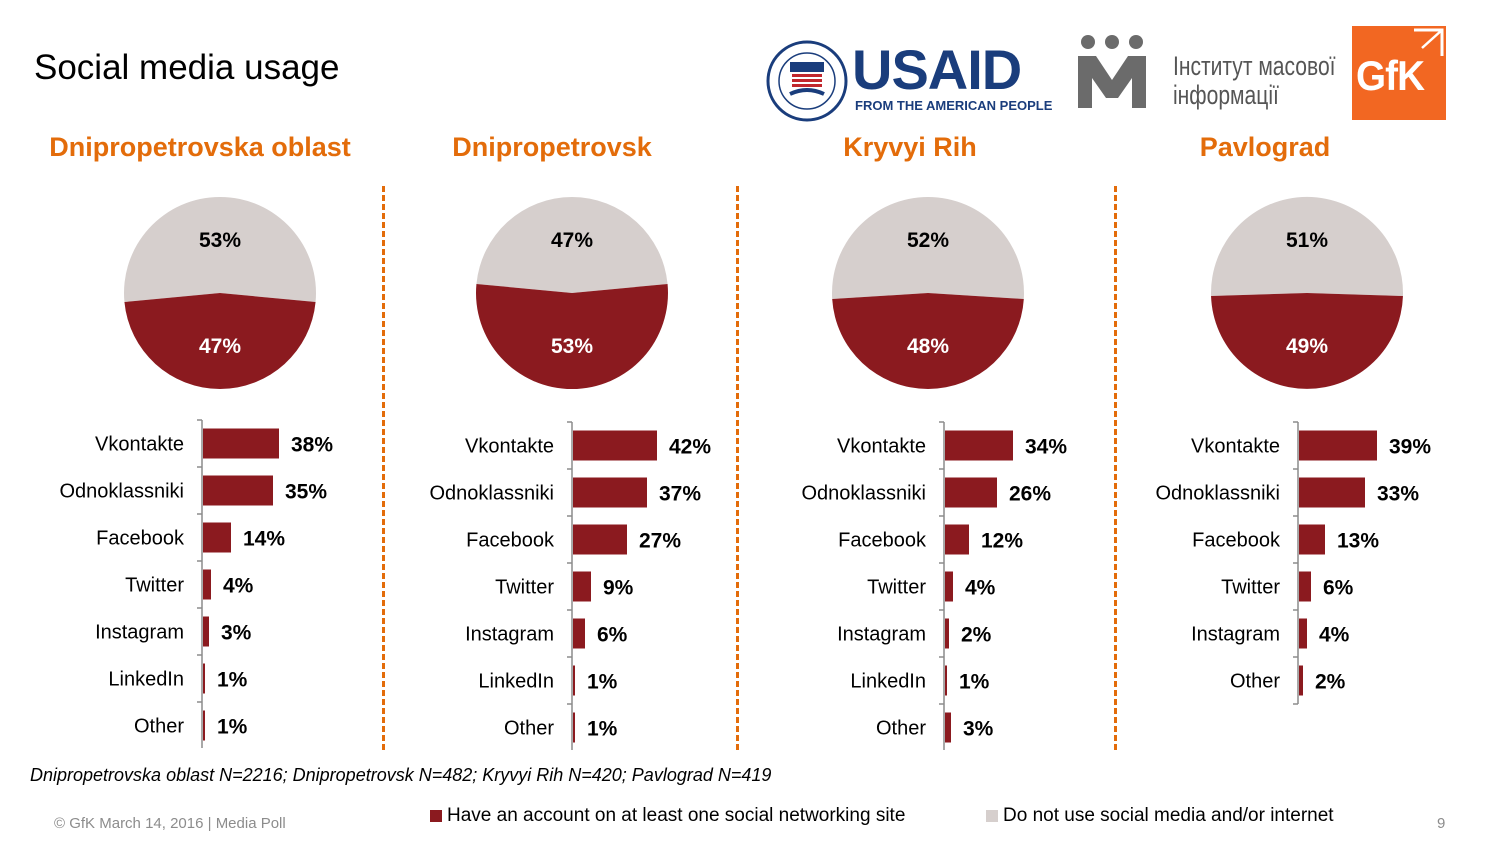 Image resolution: width=1500 pixels, height=844 pixels. Describe the element at coordinates (552, 147) in the screenshot. I see `region-title-dnipropetrovsk: Dnipropetrovsk` at that location.